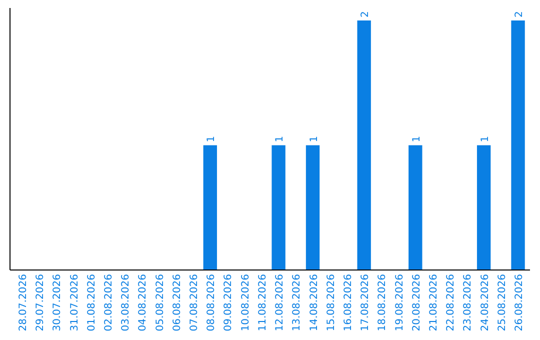 Image resolution: width=540 pixels, height=340 pixels. What do you see at coordinates (520, 303) in the screenshot?
I see `x-tick-label: 26.08.2026` at bounding box center [520, 303].